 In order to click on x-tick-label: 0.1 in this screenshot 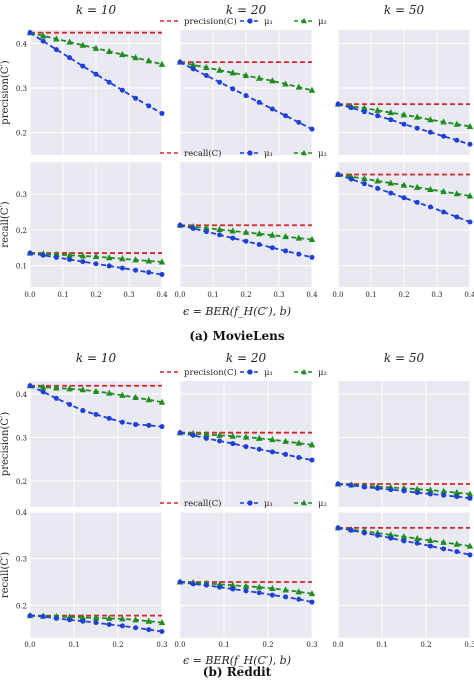, I will do `click(370, 295)`.